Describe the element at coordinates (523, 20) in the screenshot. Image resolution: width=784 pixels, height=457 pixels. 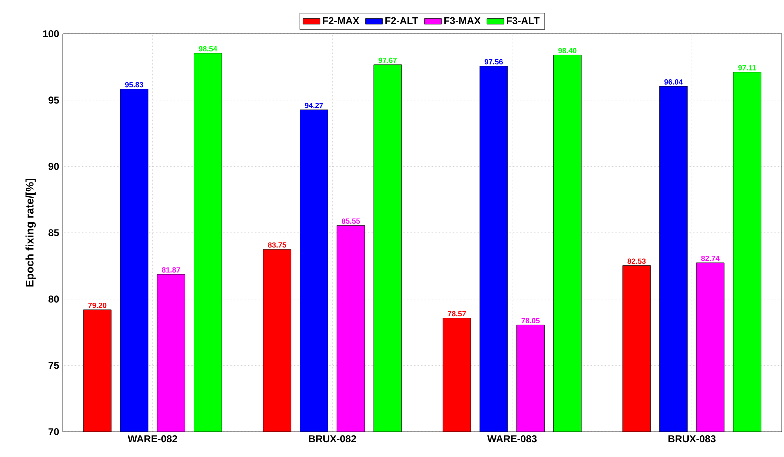
I see `legend-label: F3-ALT` at that location.